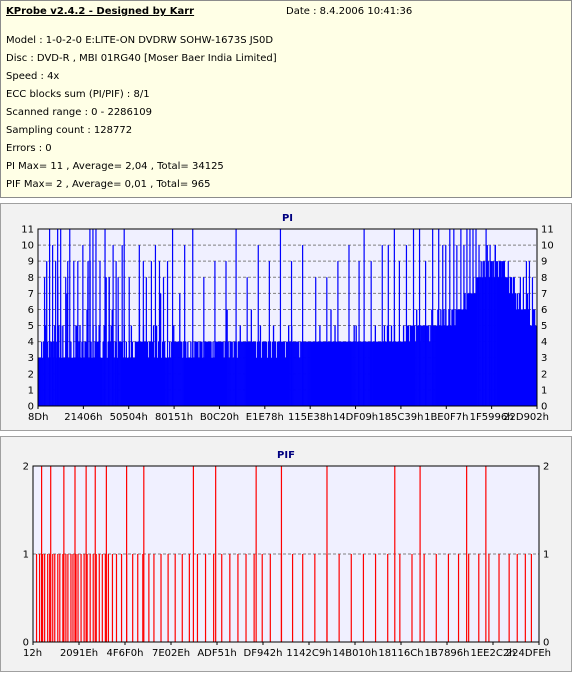 This screenshot has width=572, height=674. What do you see at coordinates (31, 310) in the screenshot?
I see `pi-y-tick-left: 6` at bounding box center [31, 310].